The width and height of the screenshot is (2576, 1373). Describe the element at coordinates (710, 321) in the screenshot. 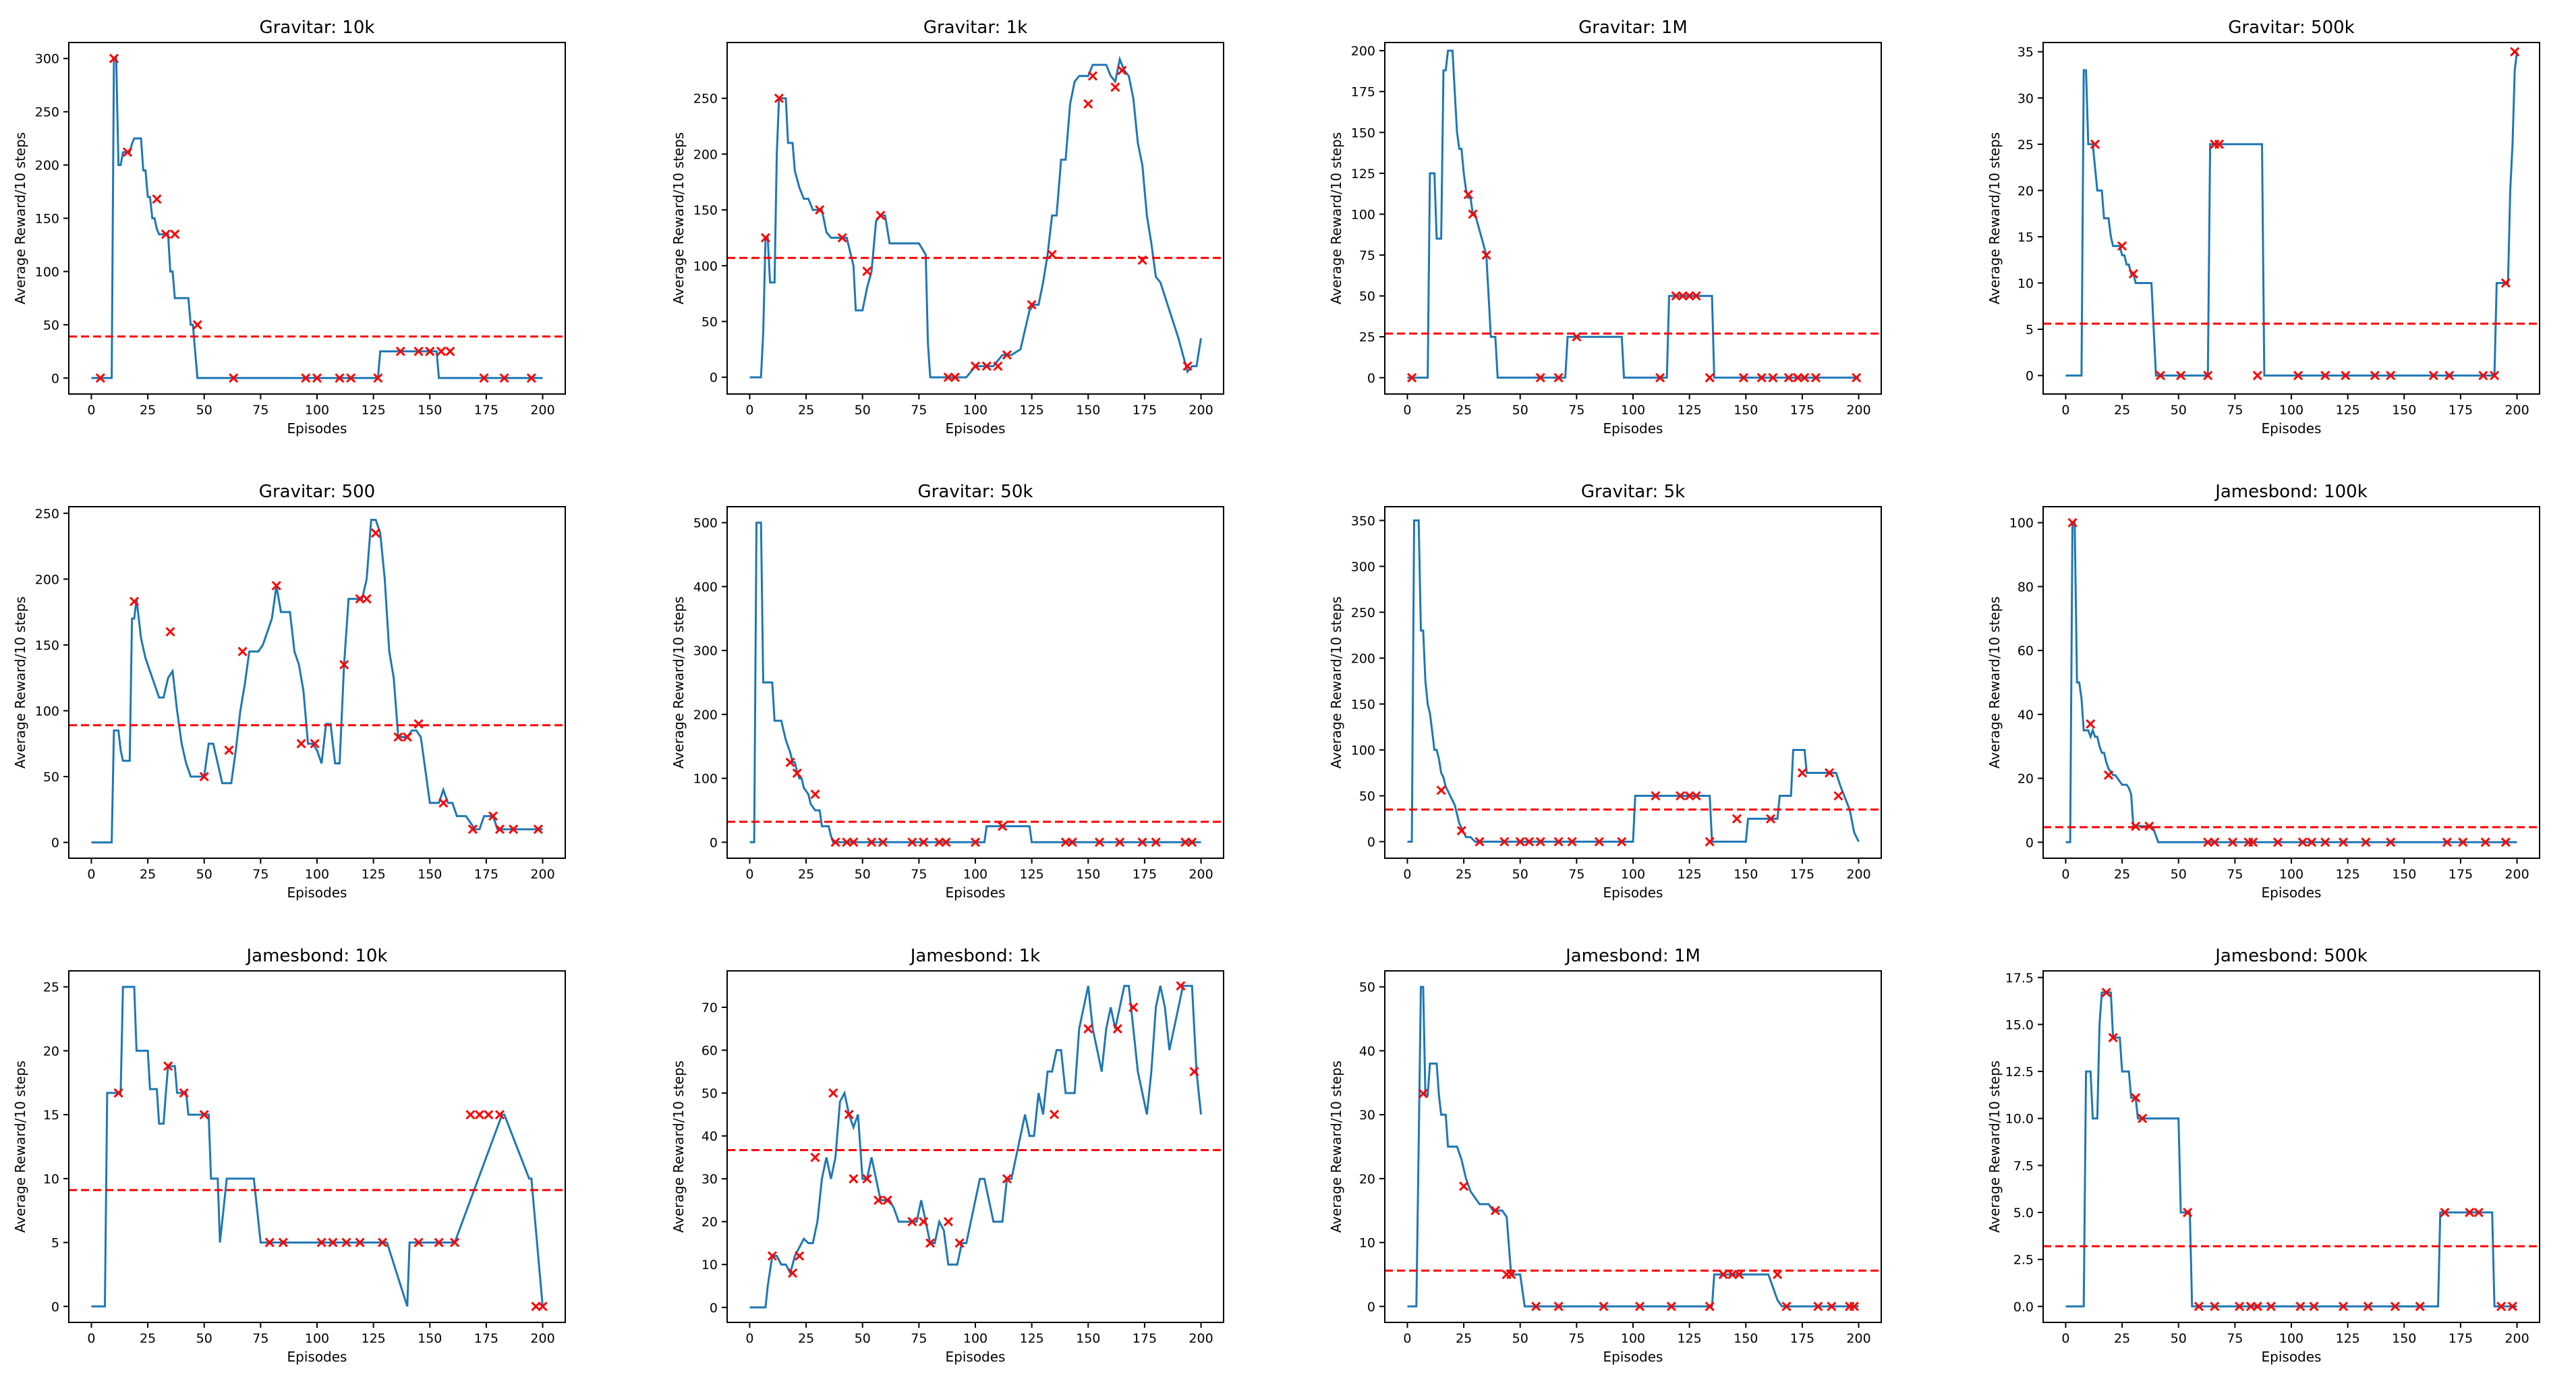

I see `y-tick-label: 50` at that location.